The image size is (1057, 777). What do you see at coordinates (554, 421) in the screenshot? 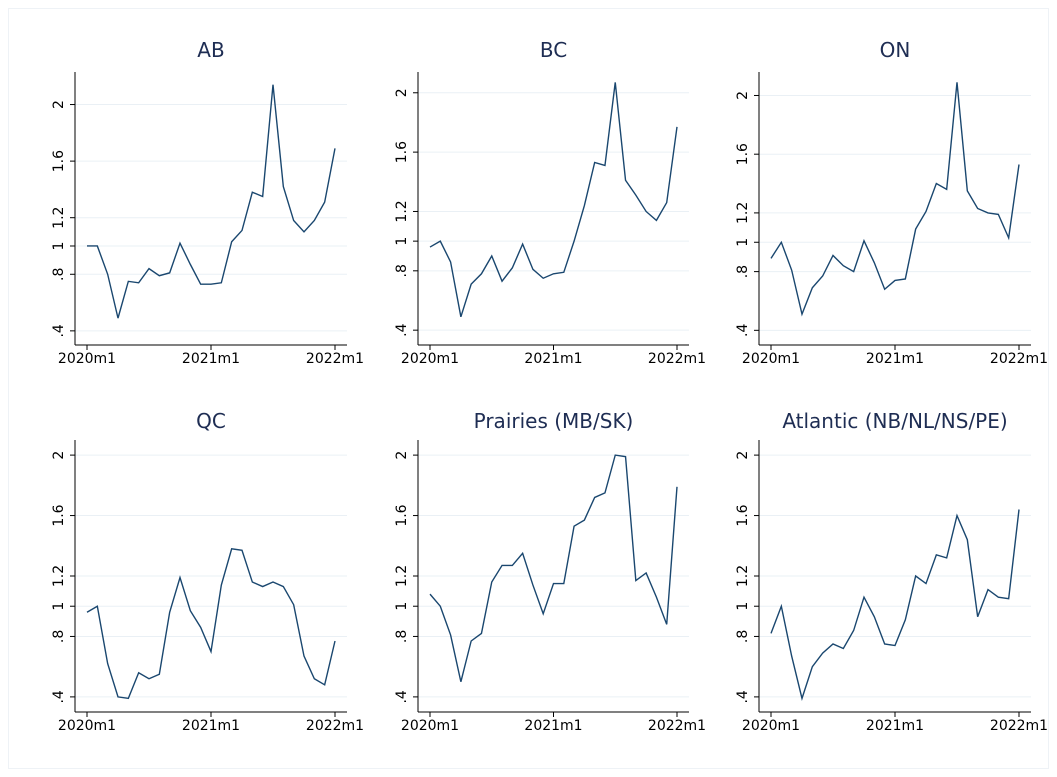
I see `panel-title: Prairies (MB/SK)` at bounding box center [554, 421].